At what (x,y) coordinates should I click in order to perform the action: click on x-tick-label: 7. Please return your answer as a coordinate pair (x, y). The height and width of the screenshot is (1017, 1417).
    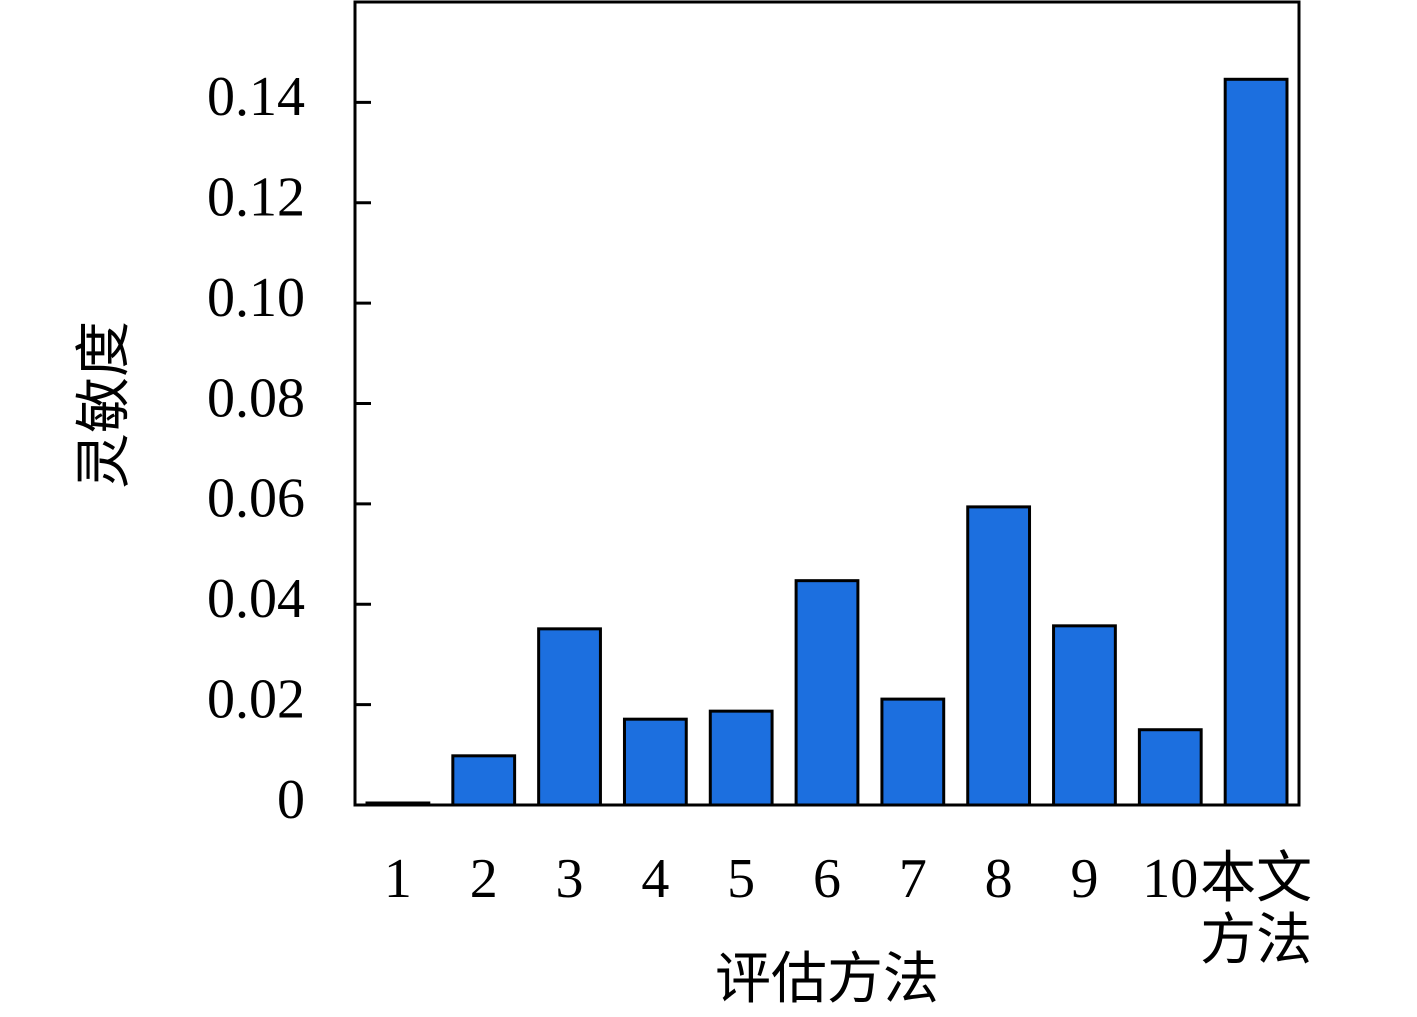
    Looking at the image, I should click on (912, 879).